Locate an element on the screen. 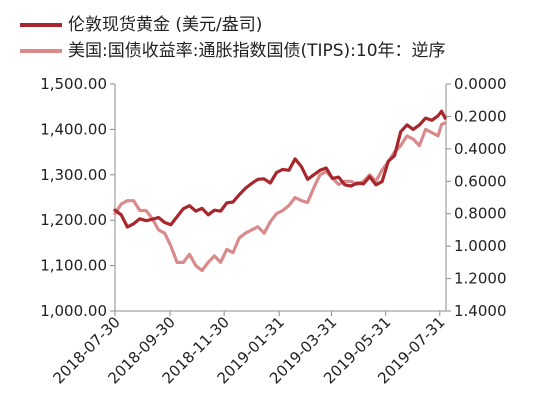 This screenshot has height=414, width=550. legend-swatch-tips is located at coordinates (41, 51).